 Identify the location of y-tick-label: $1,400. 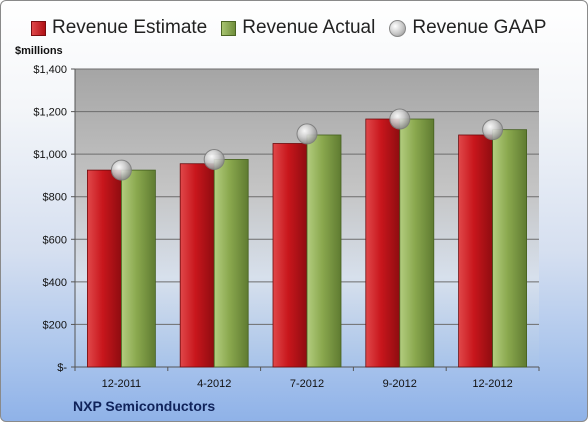
(50, 70).